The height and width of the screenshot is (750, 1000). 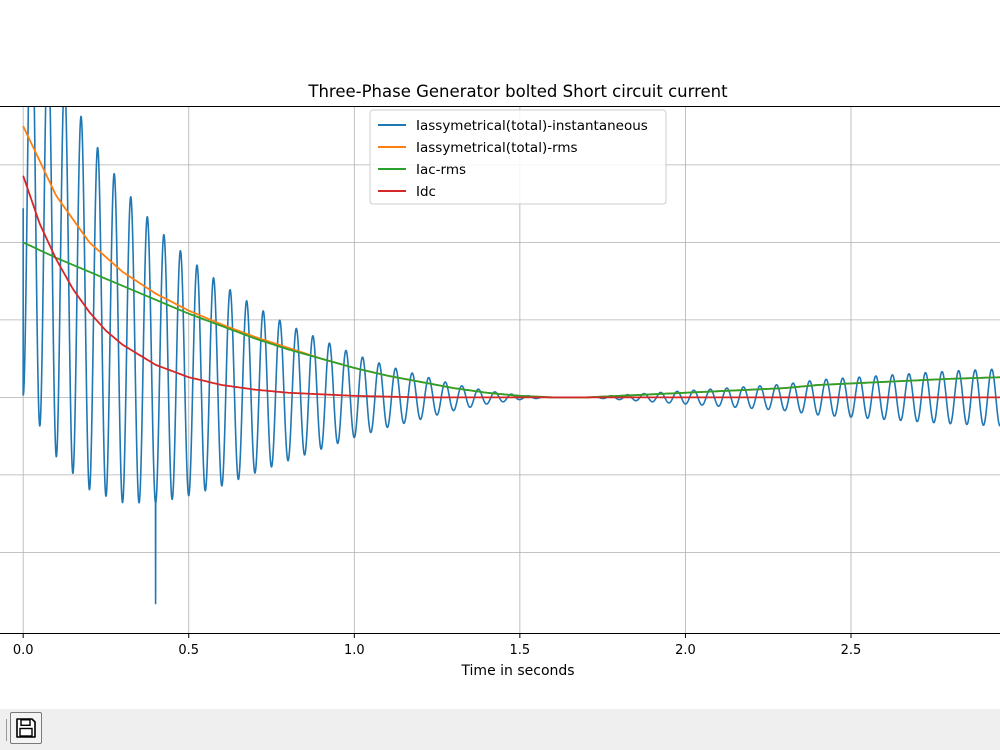 What do you see at coordinates (441, 170) in the screenshot?
I see `legend-label-2: Iac-rms` at bounding box center [441, 170].